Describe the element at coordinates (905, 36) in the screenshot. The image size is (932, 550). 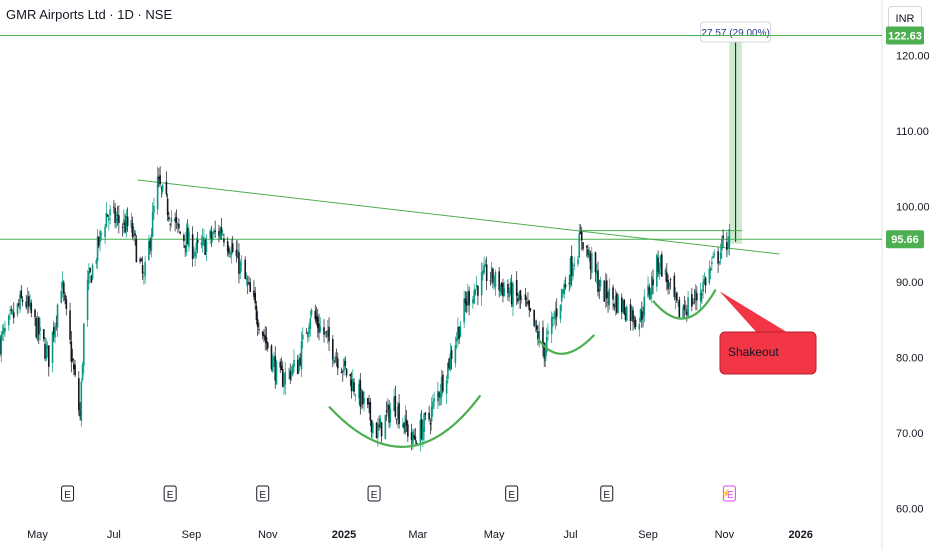
I see `price-label: 122.63` at that location.